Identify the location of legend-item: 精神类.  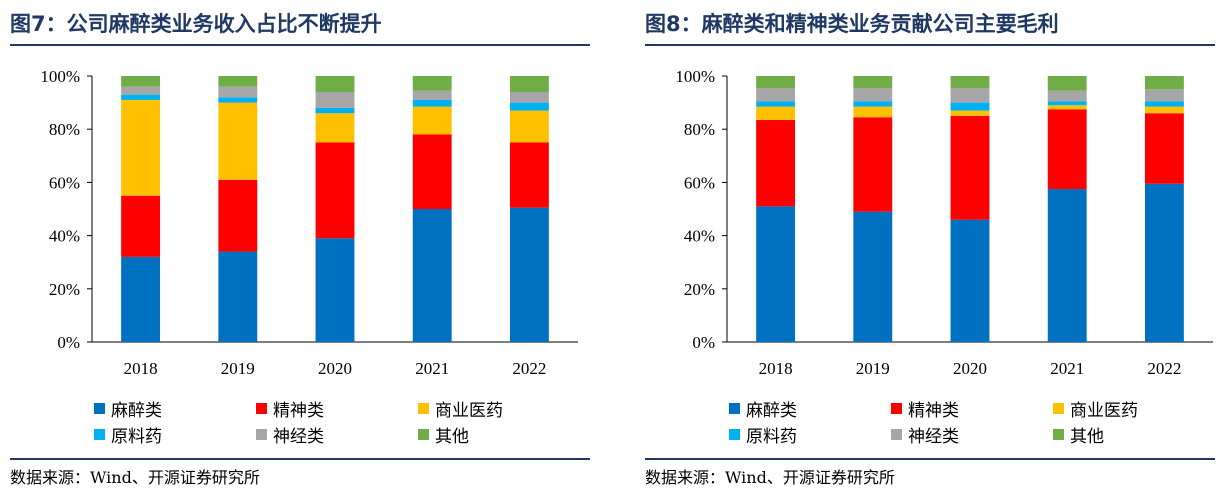
(925, 408).